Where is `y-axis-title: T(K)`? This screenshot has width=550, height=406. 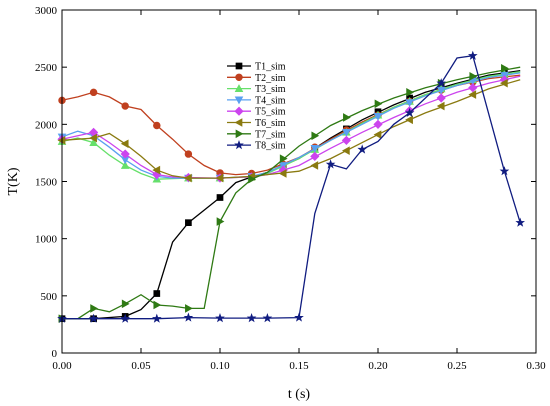
y-axis-title: T(K) is located at coordinates (13, 181).